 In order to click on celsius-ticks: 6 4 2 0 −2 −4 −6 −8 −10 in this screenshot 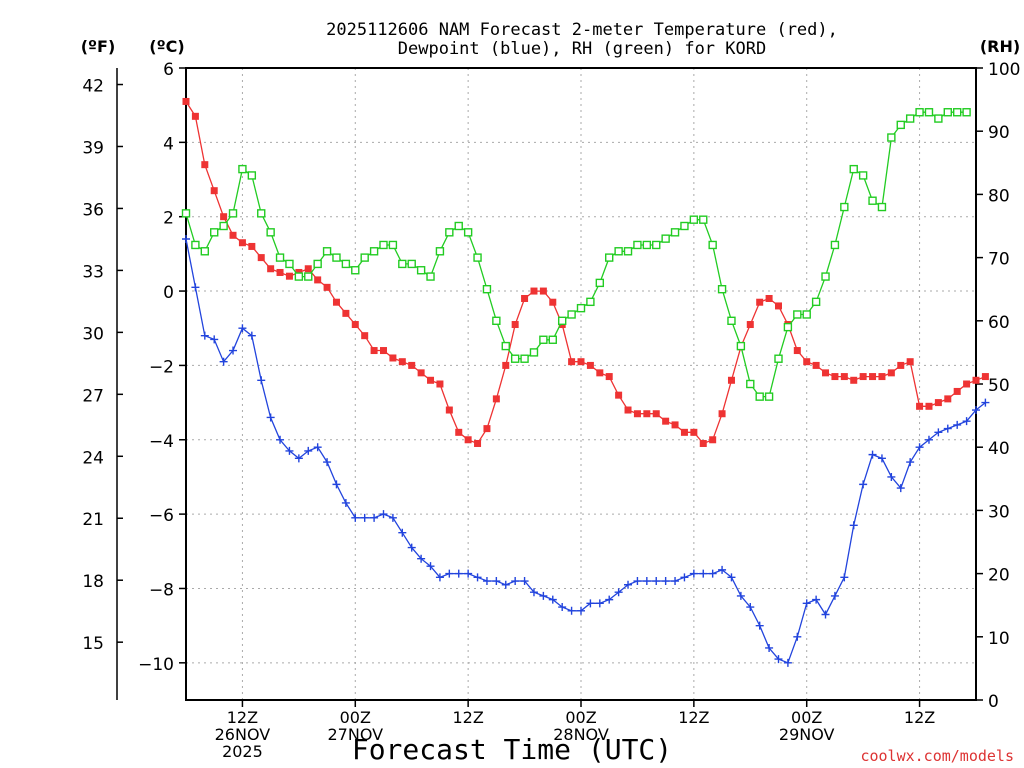, I will do `click(162, 367)`.